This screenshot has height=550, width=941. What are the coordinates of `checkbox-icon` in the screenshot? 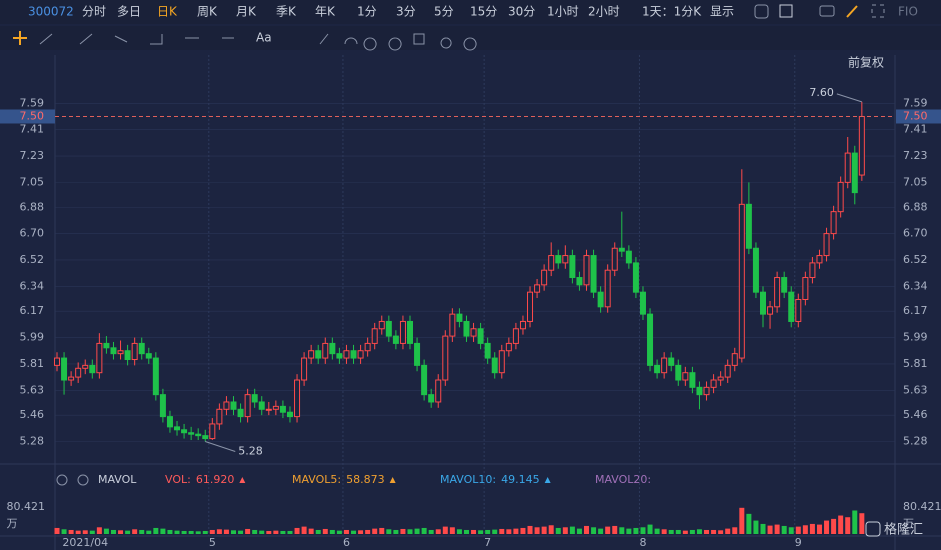 It's located at (786, 11).